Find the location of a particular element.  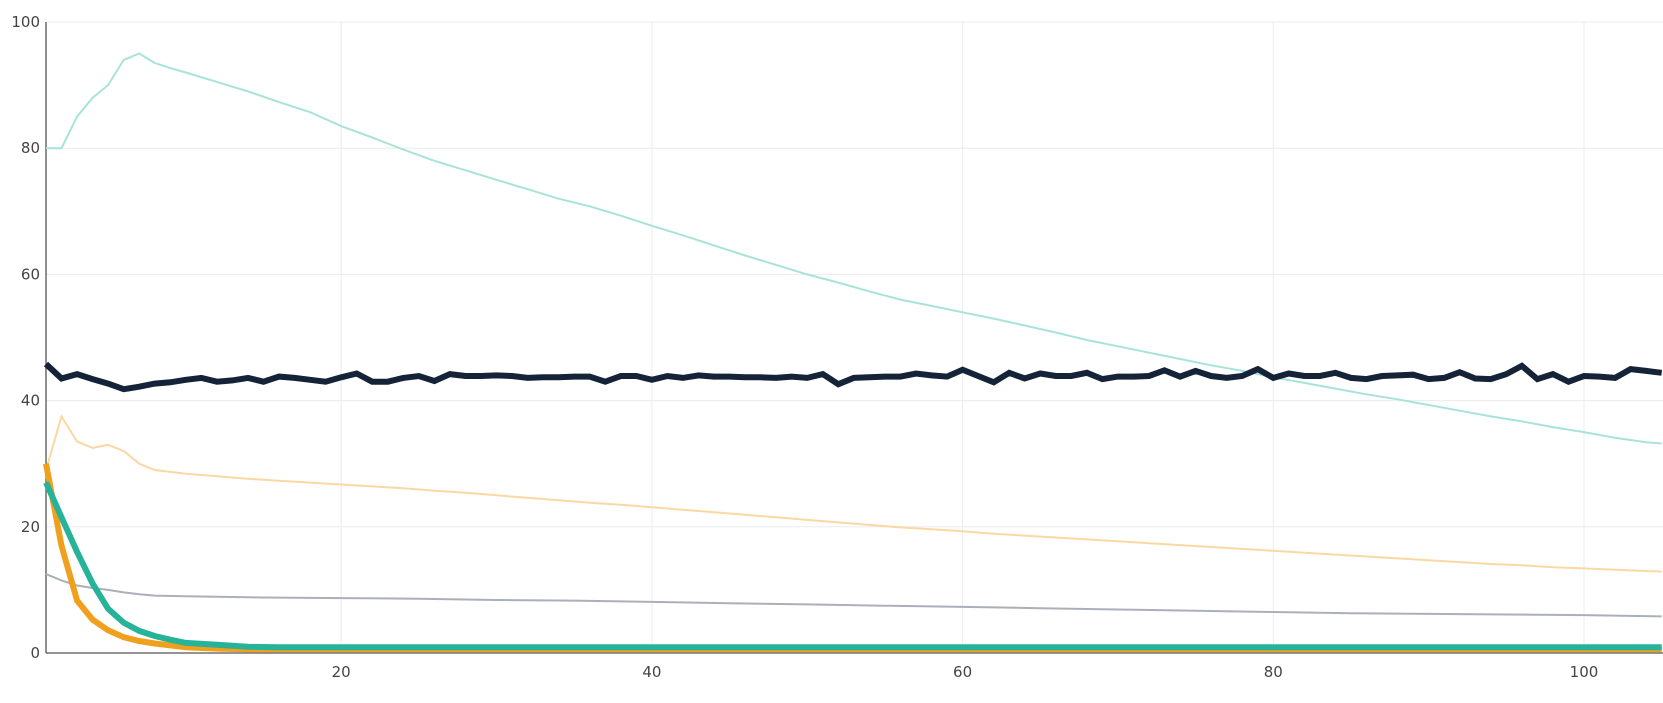

x-tick-label: 100 is located at coordinates (1584, 672).